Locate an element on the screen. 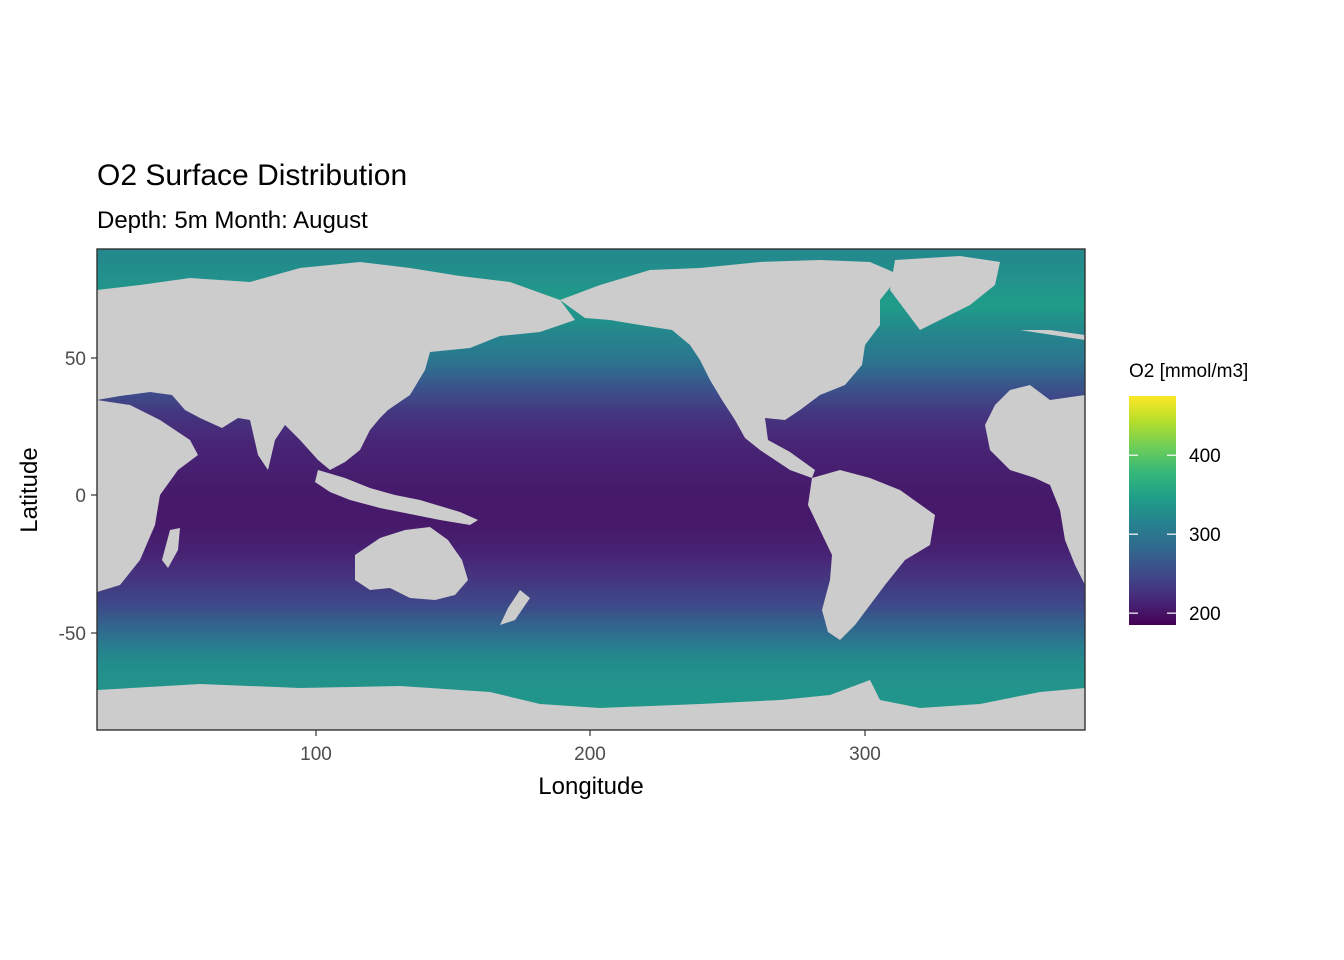  land-antarctica is located at coordinates (591, 705).